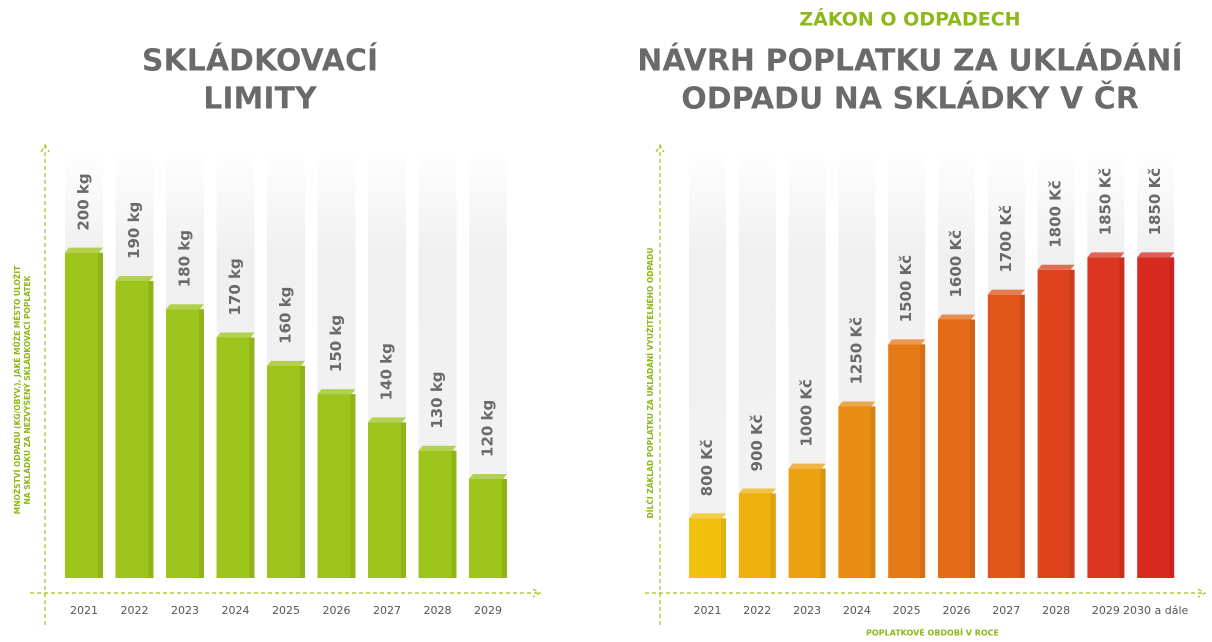 This screenshot has height=642, width=1212. Describe the element at coordinates (387, 371) in the screenshot. I see `value-label: 140 kg` at that location.